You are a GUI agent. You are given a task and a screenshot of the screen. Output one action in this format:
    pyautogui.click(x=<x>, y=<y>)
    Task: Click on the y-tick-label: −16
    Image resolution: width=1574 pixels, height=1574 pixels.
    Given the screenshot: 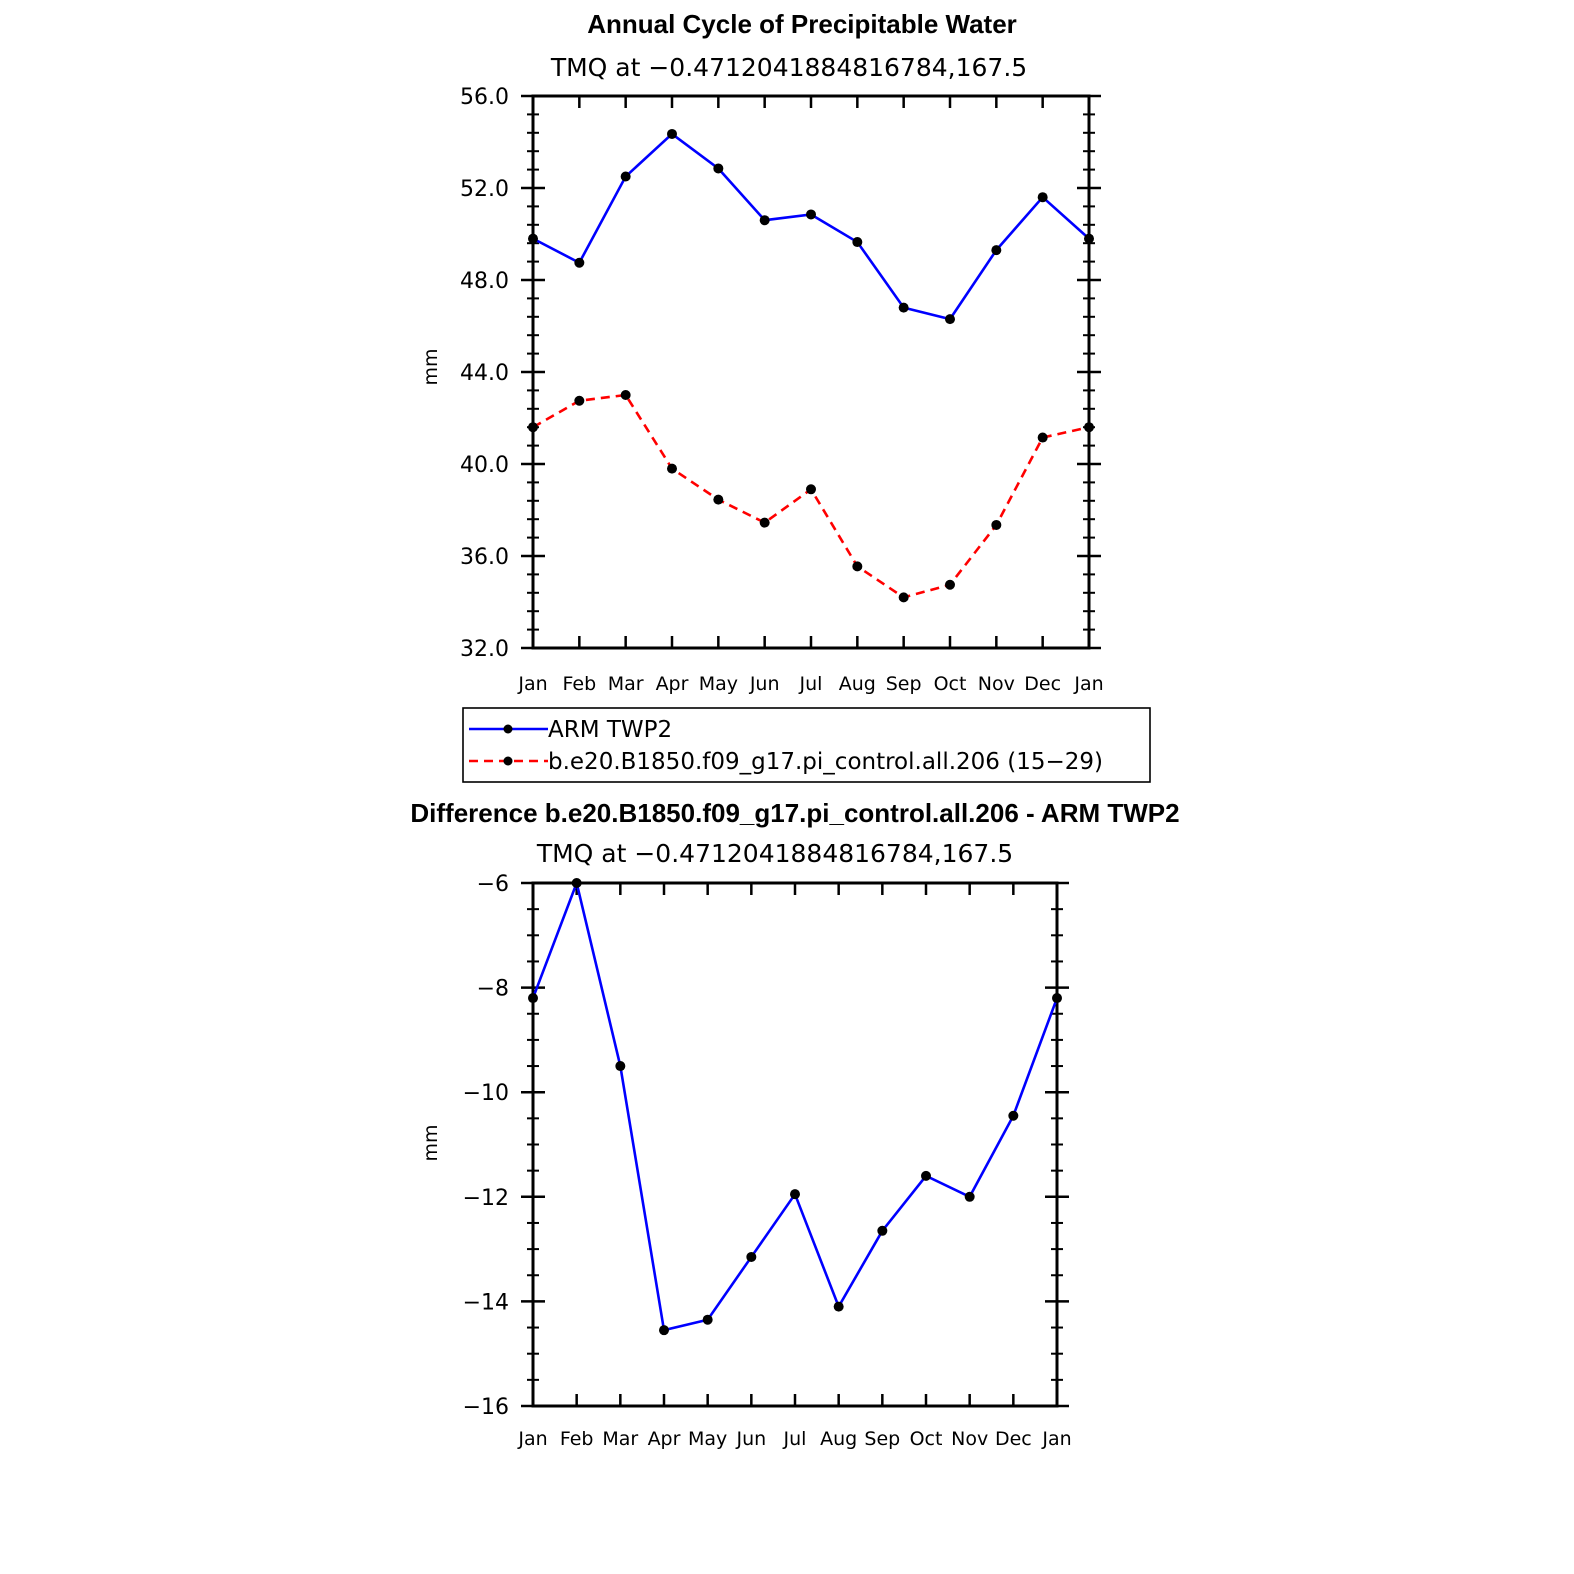 What is the action you would take?
    pyautogui.click(x=486, y=1407)
    